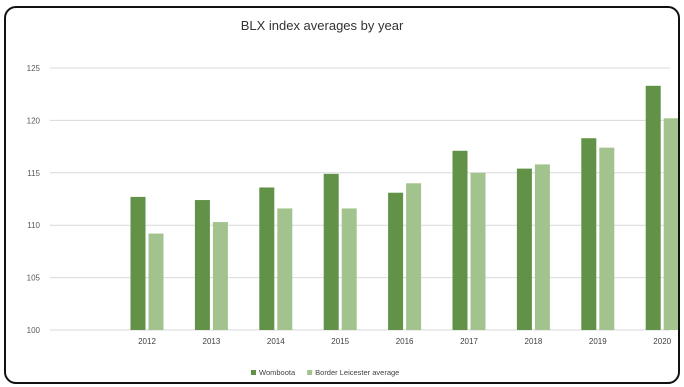 This screenshot has height=387, width=684. Describe the element at coordinates (607, 238) in the screenshot. I see `bar-border-leicester-2019` at that location.